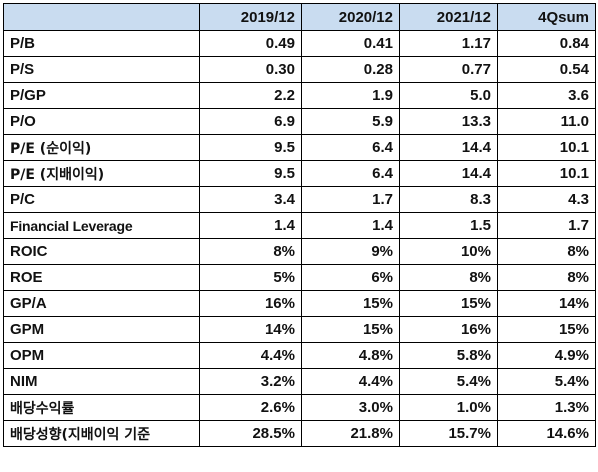  Describe the element at coordinates (101, 199) in the screenshot. I see `row-label: P/C` at that location.